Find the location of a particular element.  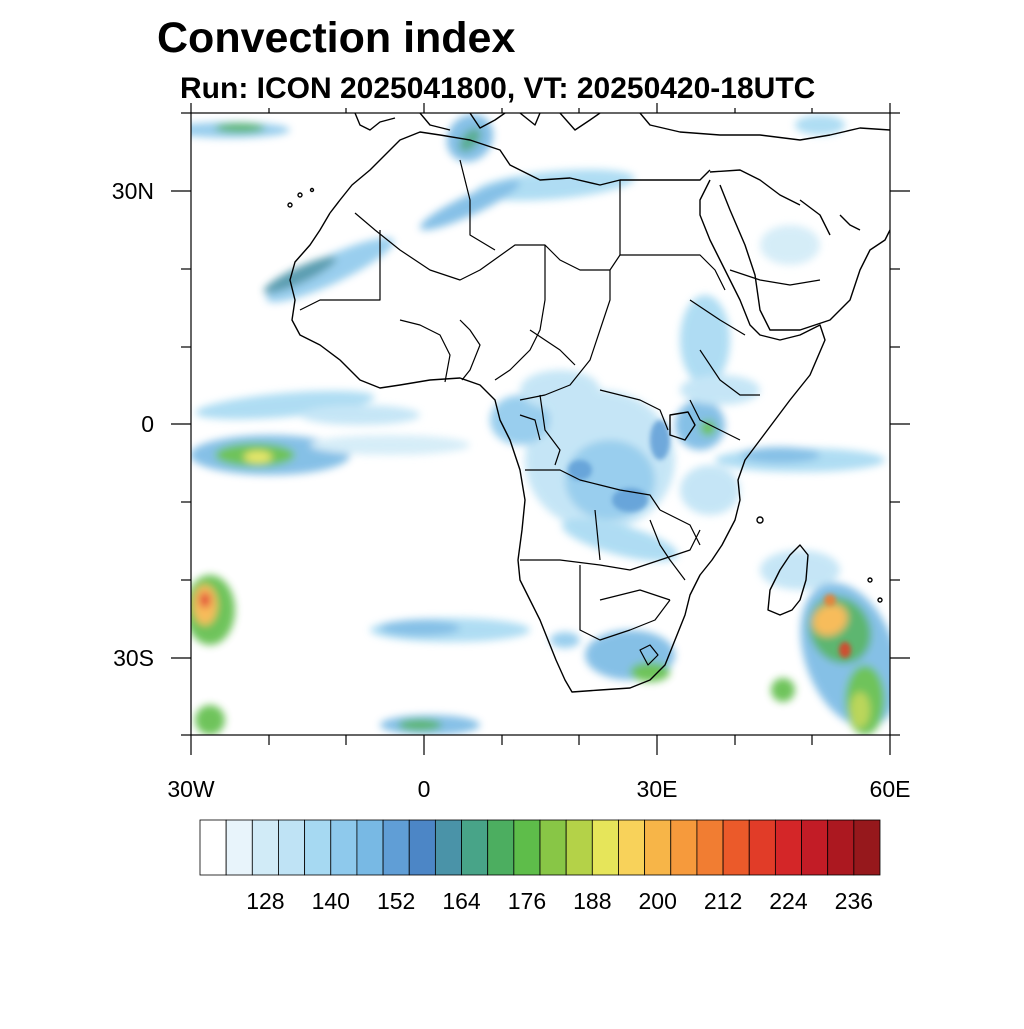

lat-label-30s: 30S is located at coordinates (133, 658).